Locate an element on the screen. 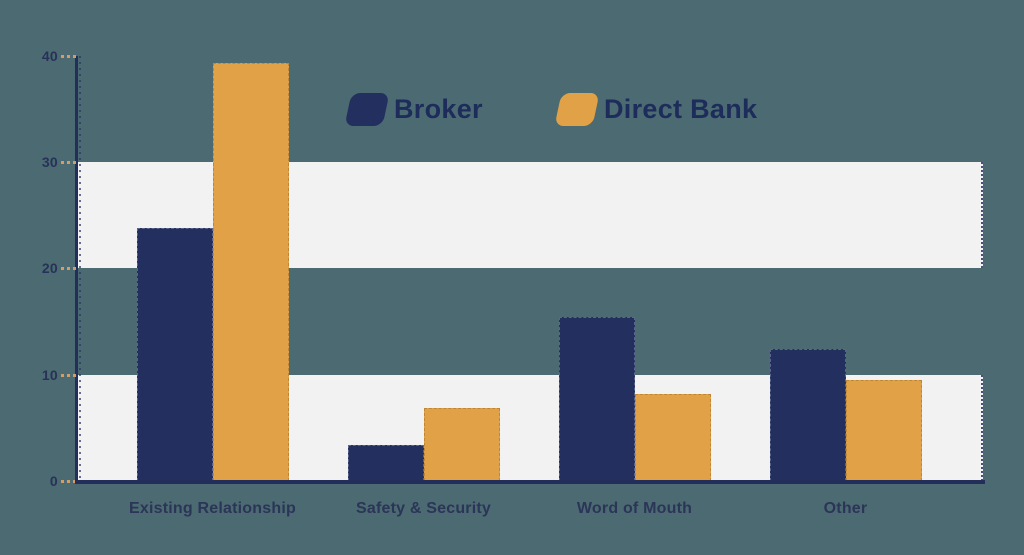 The height and width of the screenshot is (555, 1024). y-tick-label-40: 40 is located at coordinates (49, 55).